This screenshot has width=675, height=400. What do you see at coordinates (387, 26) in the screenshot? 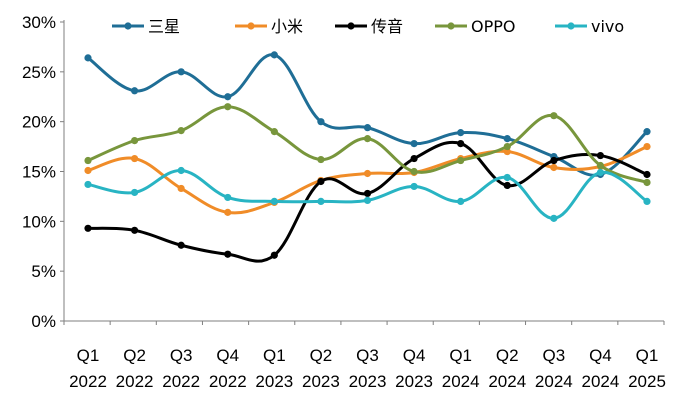
I see `legend-label: 传音` at bounding box center [387, 26].